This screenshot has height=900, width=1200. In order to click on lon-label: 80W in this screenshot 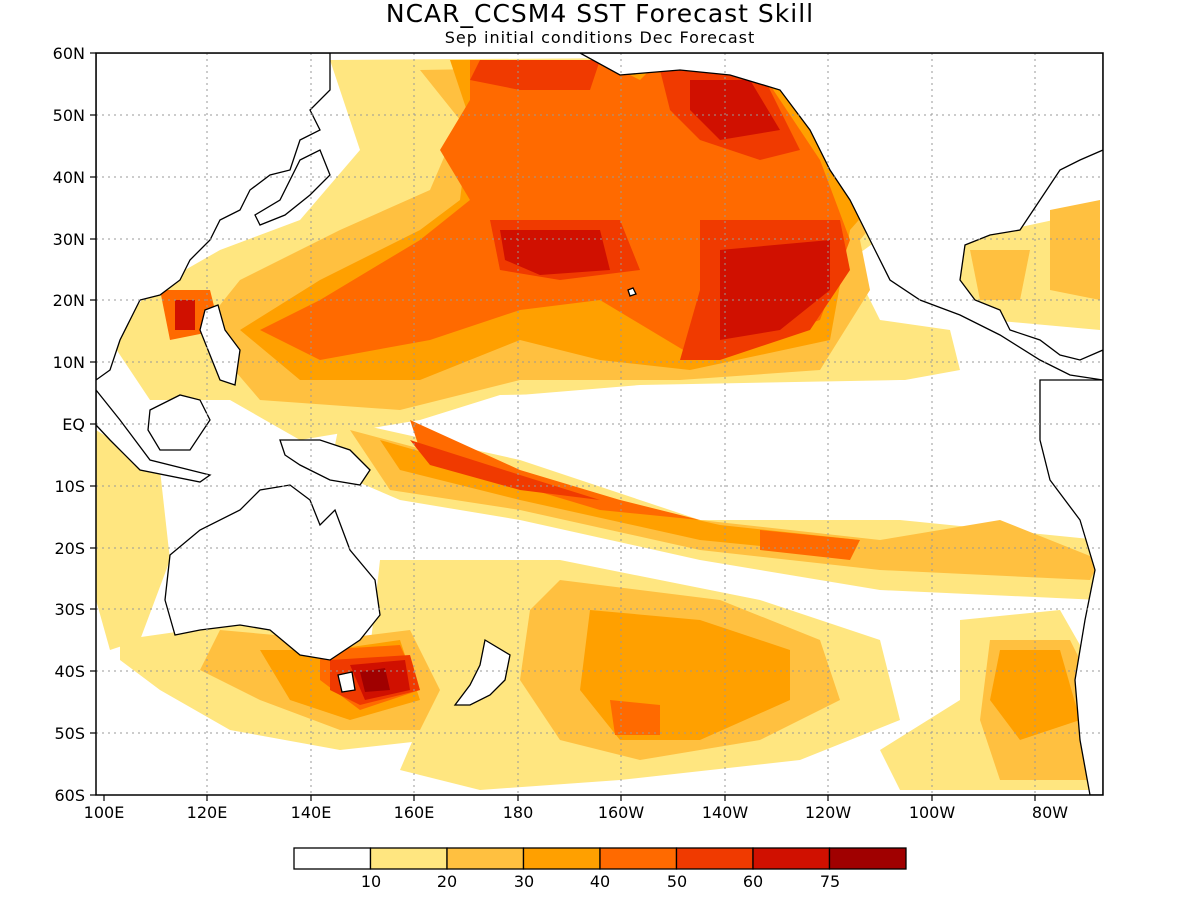, I will do `click(1050, 812)`.